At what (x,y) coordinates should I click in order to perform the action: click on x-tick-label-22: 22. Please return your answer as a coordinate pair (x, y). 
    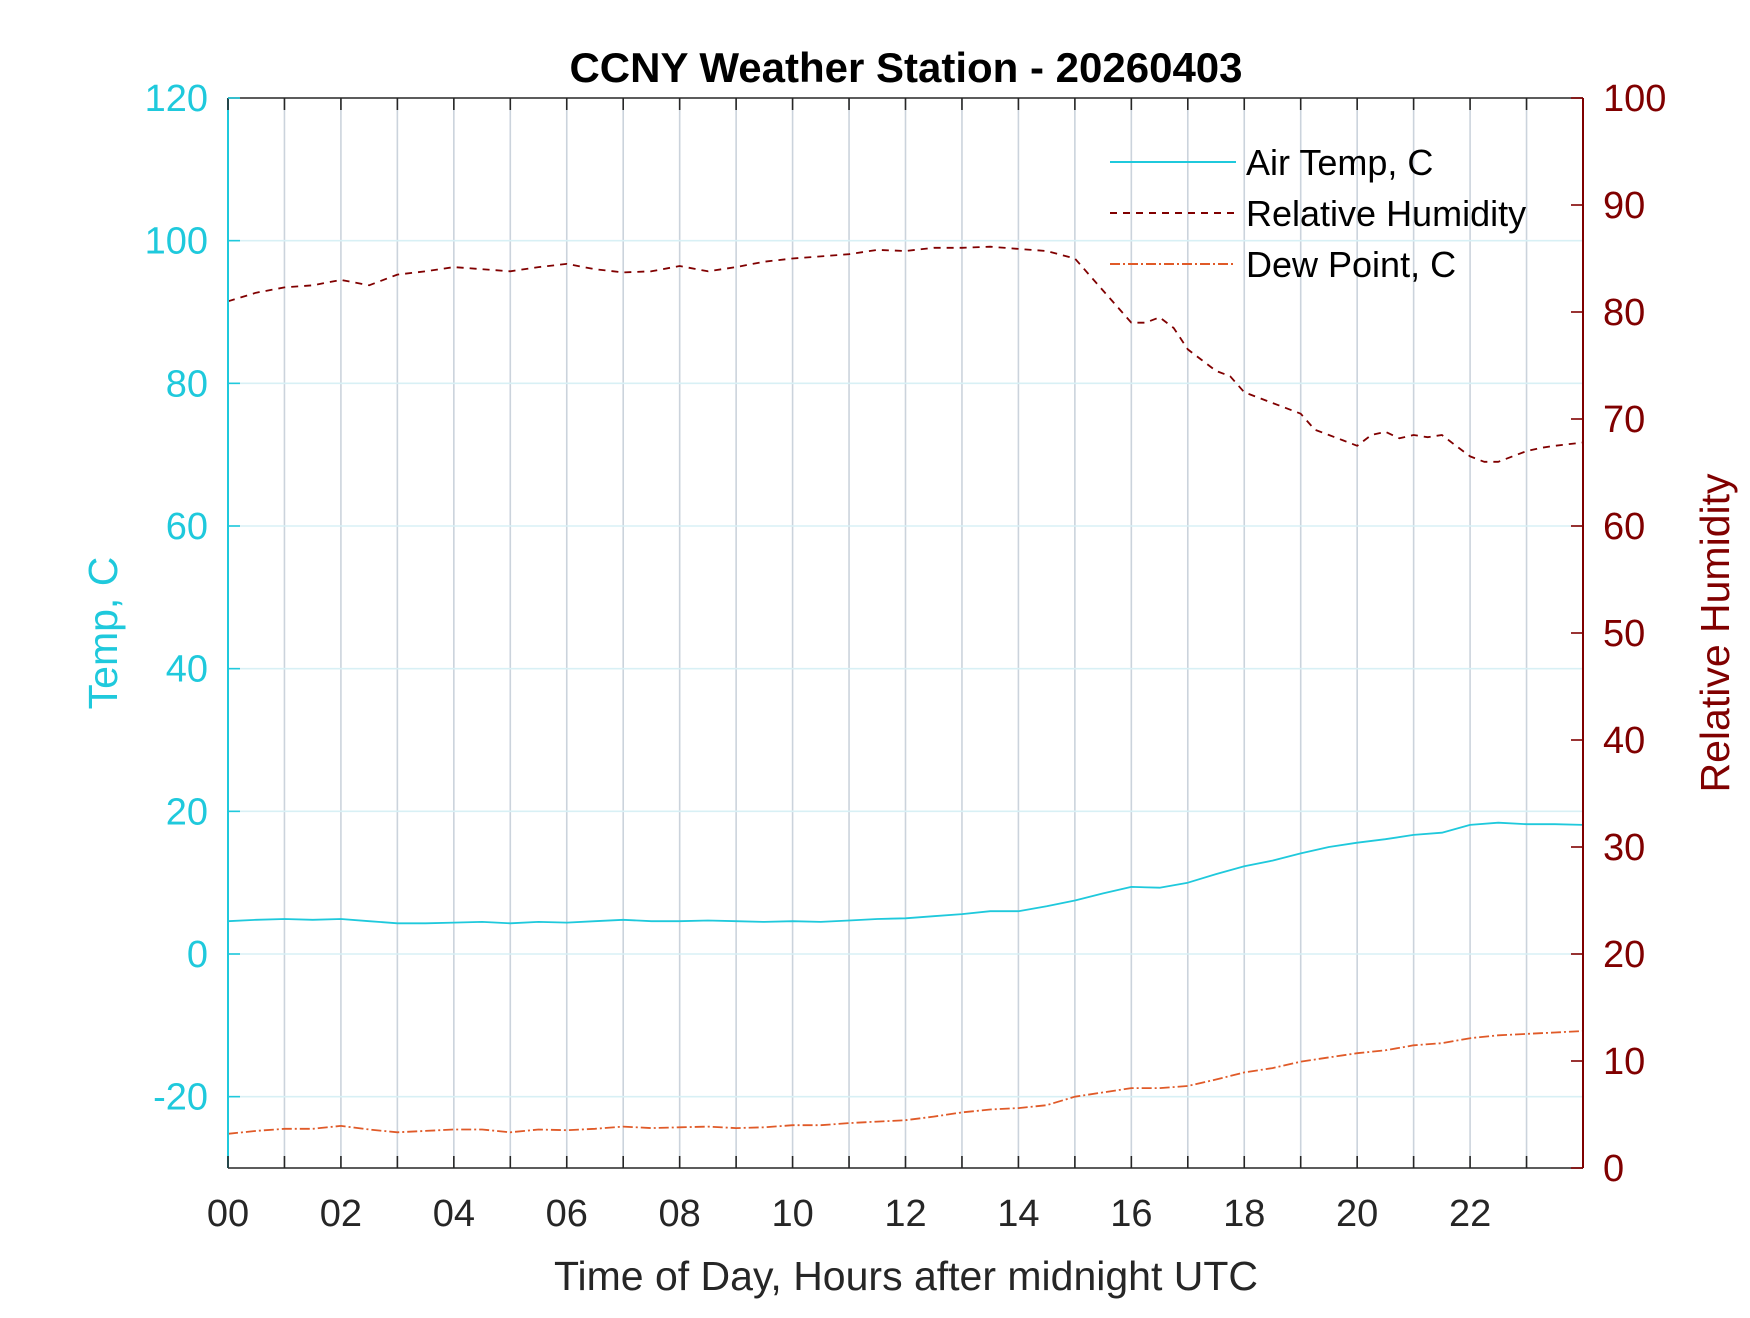
    Looking at the image, I should click on (1470, 1214).